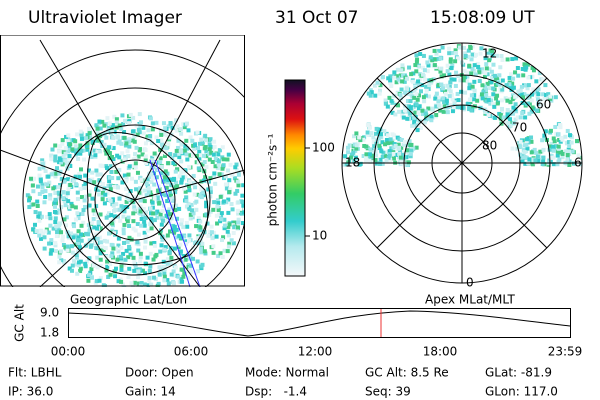 The image size is (600, 400). What do you see at coordinates (352, 163) in the screenshot?
I see `mlt-label: 18` at bounding box center [352, 163].